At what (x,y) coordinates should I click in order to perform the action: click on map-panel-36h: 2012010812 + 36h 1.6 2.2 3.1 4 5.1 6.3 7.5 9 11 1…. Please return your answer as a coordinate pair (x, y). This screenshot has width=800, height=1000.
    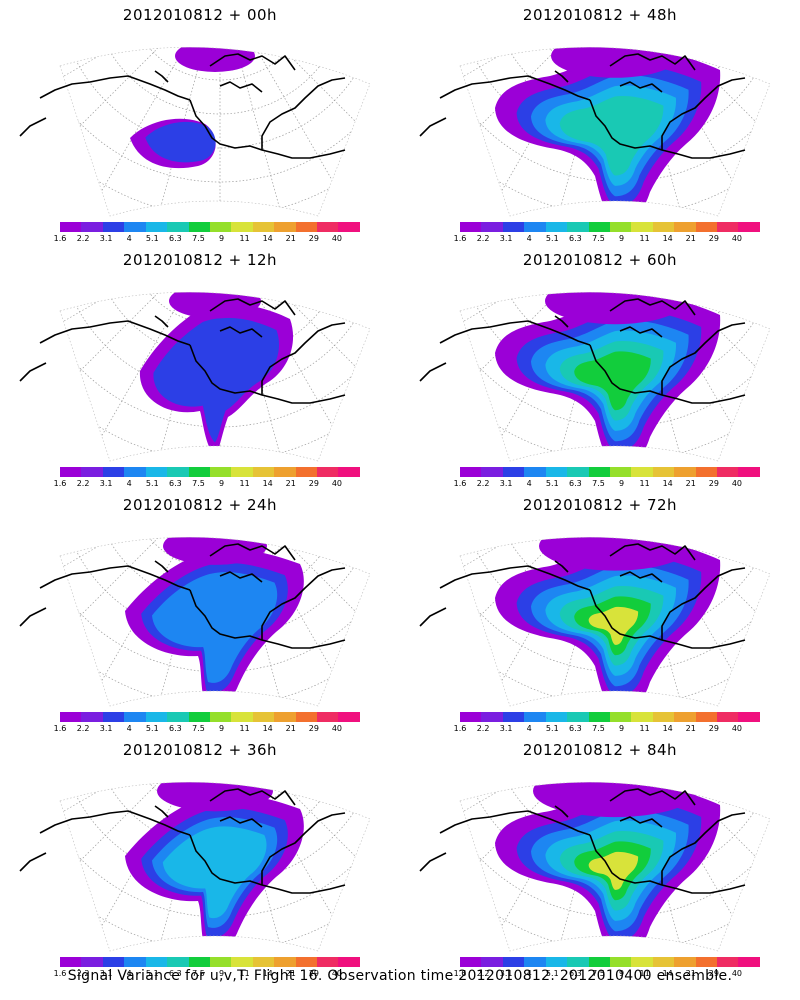
    Looking at the image, I should click on (200, 857).